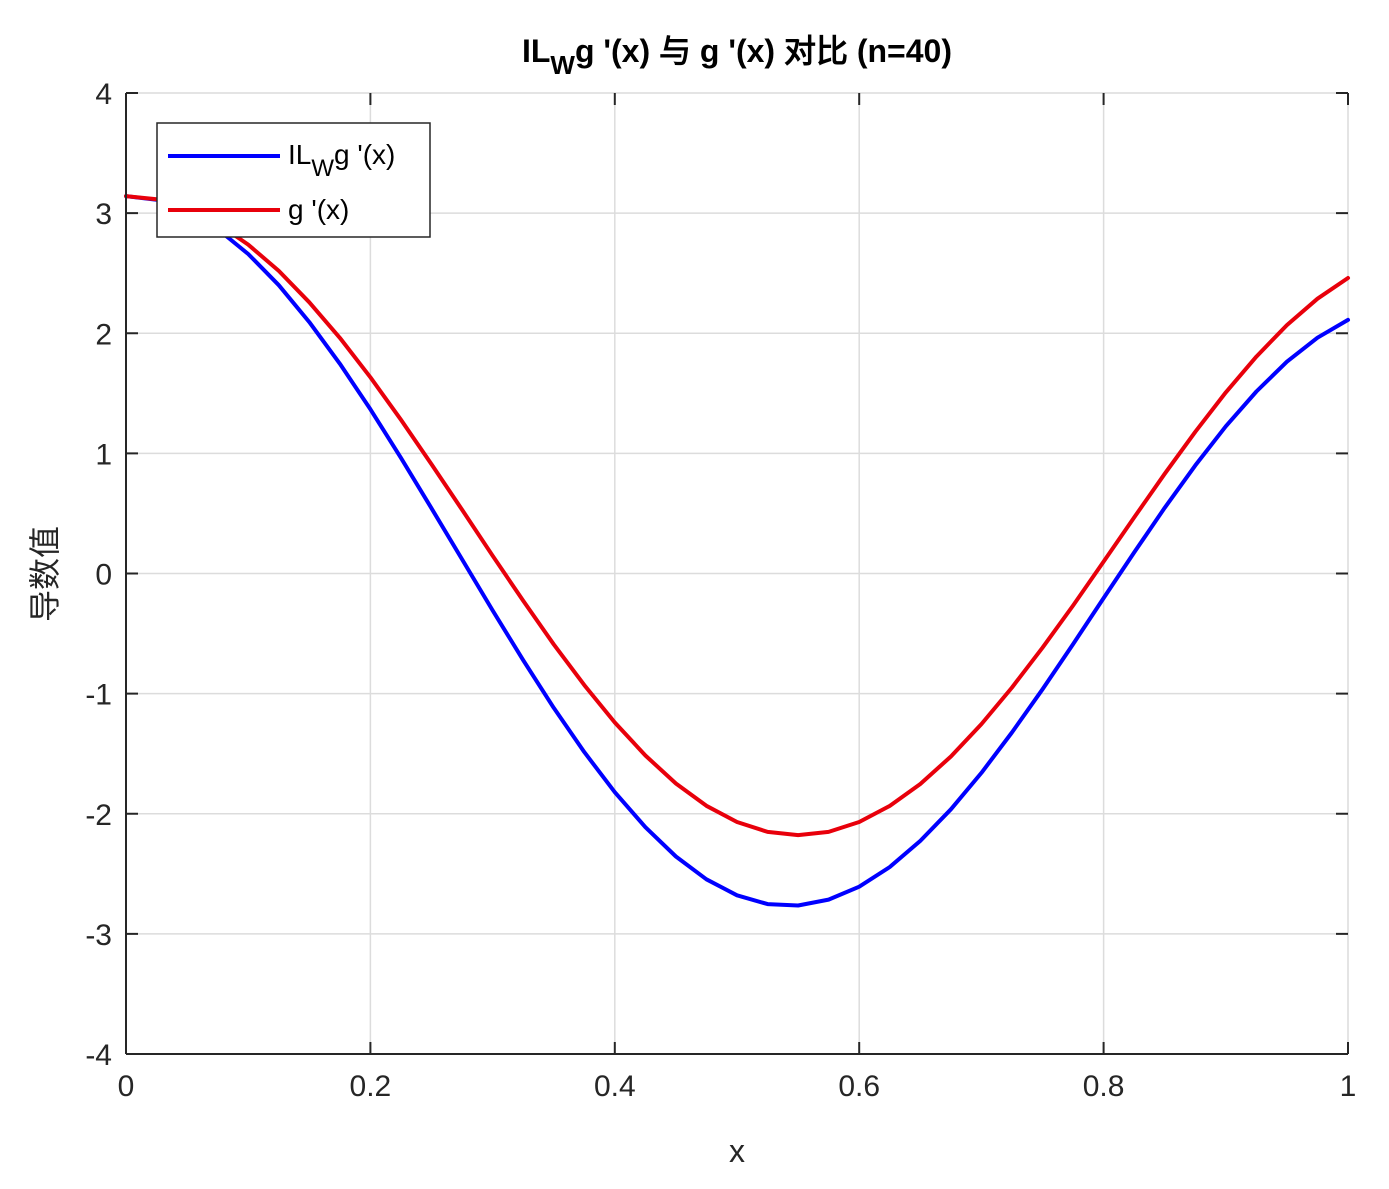 This screenshot has height=1189, width=1389. I want to click on x-tick-label: 1, so click(1348, 1086).